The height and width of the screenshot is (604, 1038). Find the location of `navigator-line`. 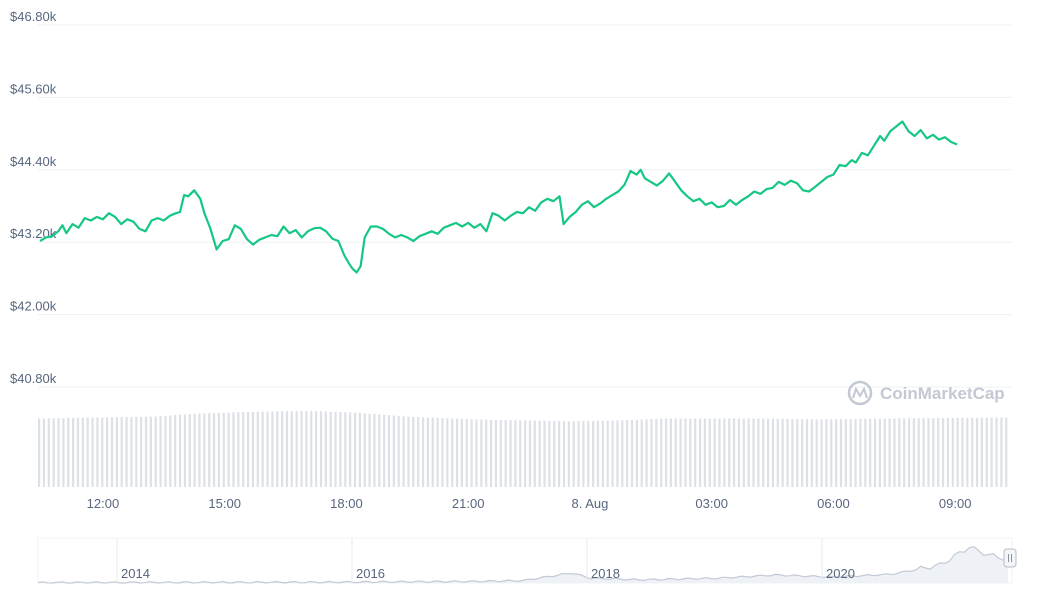

navigator-line is located at coordinates (523, 564).